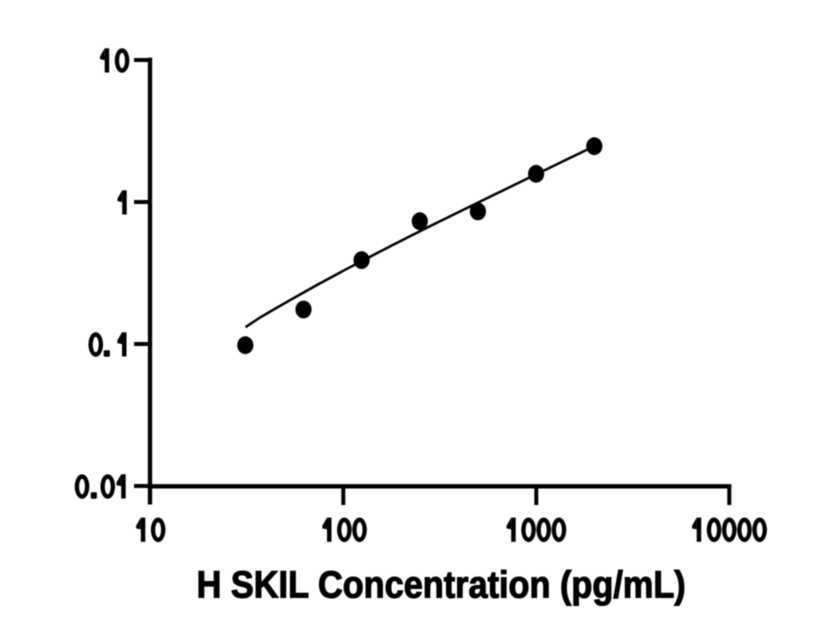  What do you see at coordinates (441, 584) in the screenshot?
I see `svg-text: H SKIL Concentration (pg/mL)` at bounding box center [441, 584].